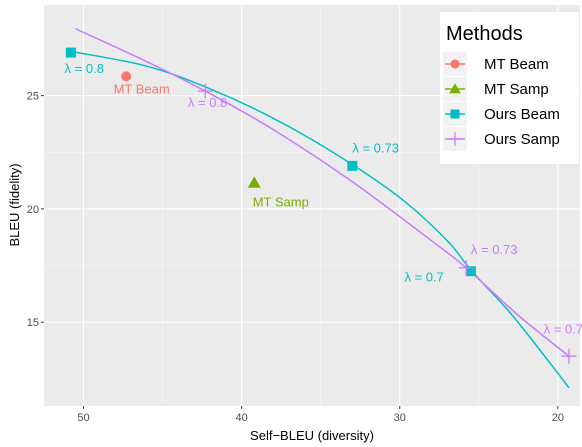  Describe the element at coordinates (33, 323) in the screenshot. I see `y-tick-label: 15` at that location.